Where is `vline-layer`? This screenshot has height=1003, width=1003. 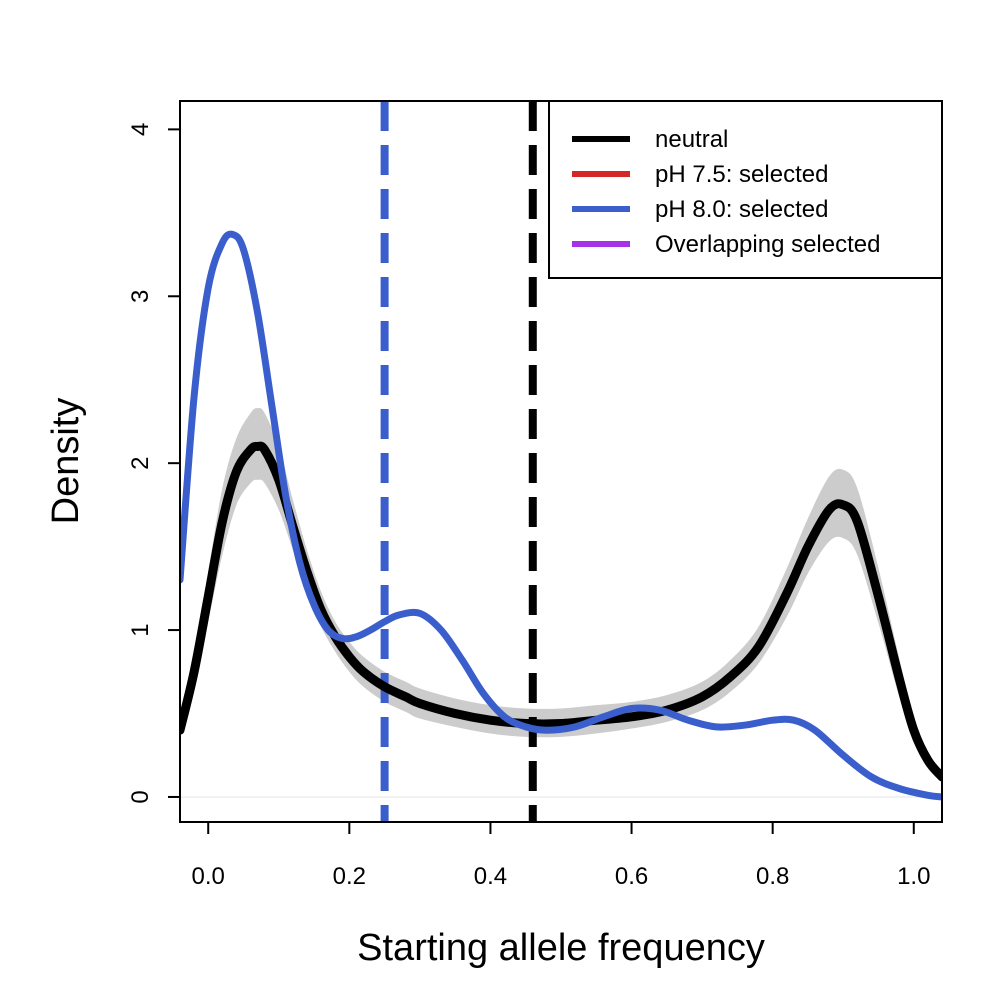
vline-layer is located at coordinates (458, 461).